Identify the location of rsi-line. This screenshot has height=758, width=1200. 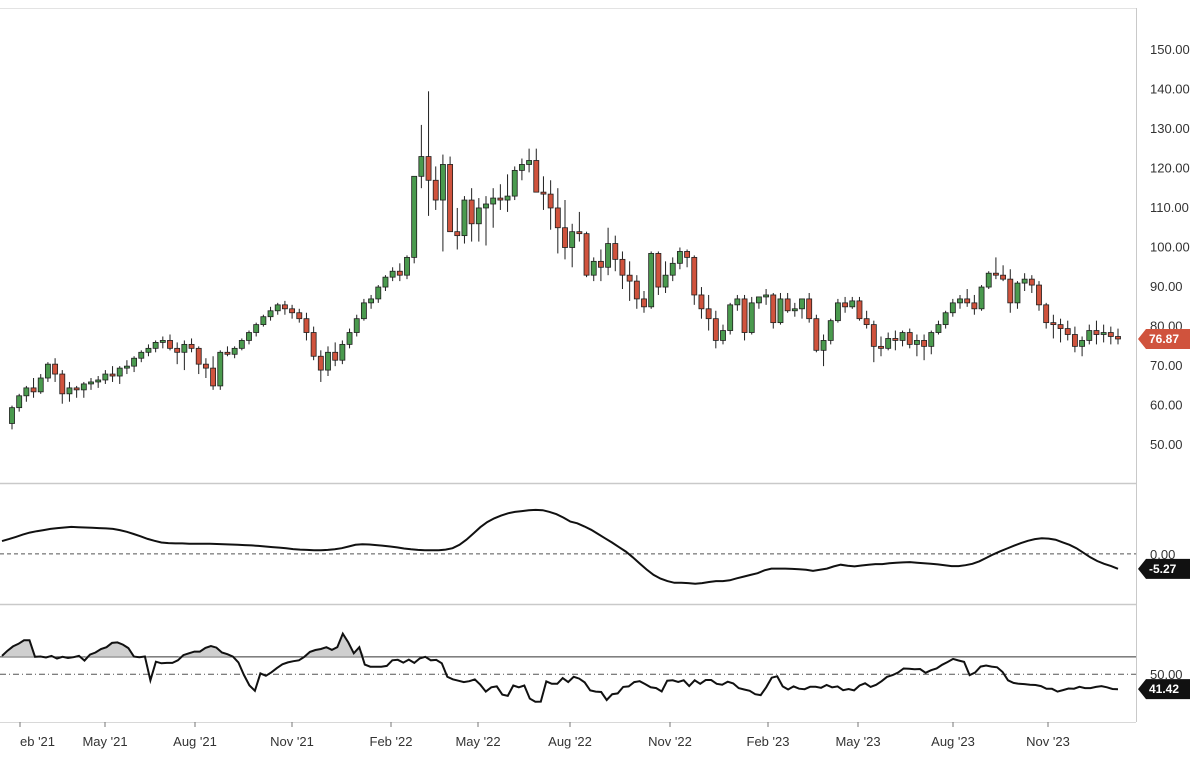
(560, 667).